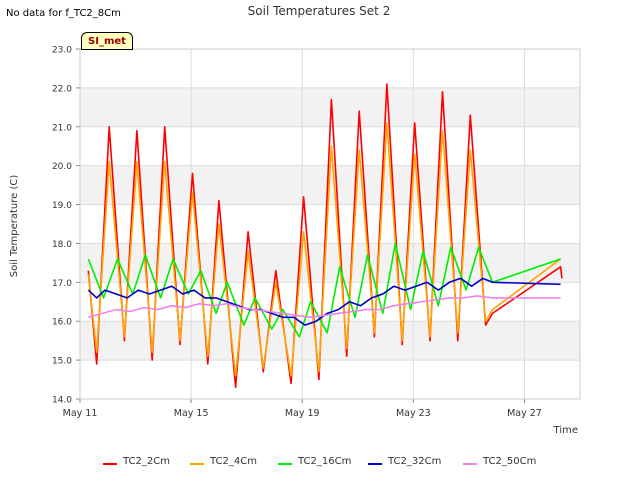  I want to click on no-data-notice: No data for f_TC2_8Cm, so click(63, 13).